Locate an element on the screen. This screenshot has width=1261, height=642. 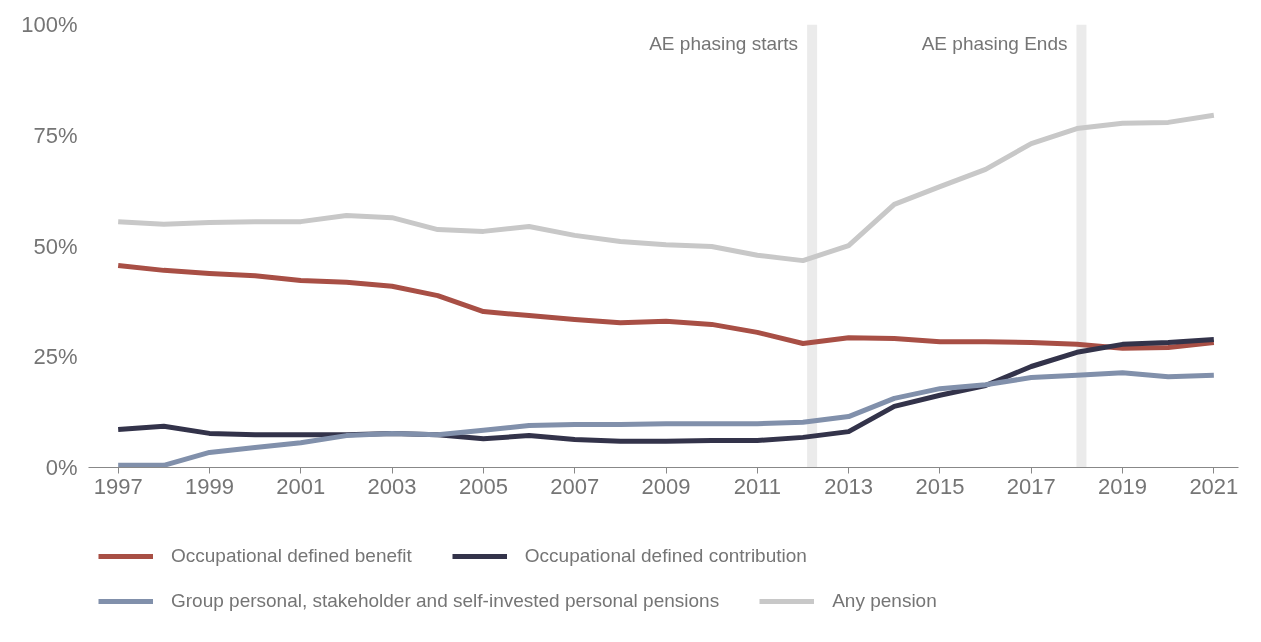
y-tick-label: 100% is located at coordinates (49, 24).